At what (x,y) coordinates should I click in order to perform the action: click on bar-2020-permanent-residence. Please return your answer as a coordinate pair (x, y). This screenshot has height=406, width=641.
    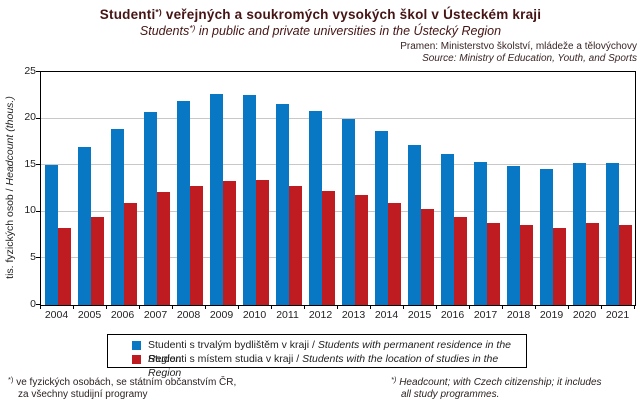
    Looking at the image, I should click on (579, 234).